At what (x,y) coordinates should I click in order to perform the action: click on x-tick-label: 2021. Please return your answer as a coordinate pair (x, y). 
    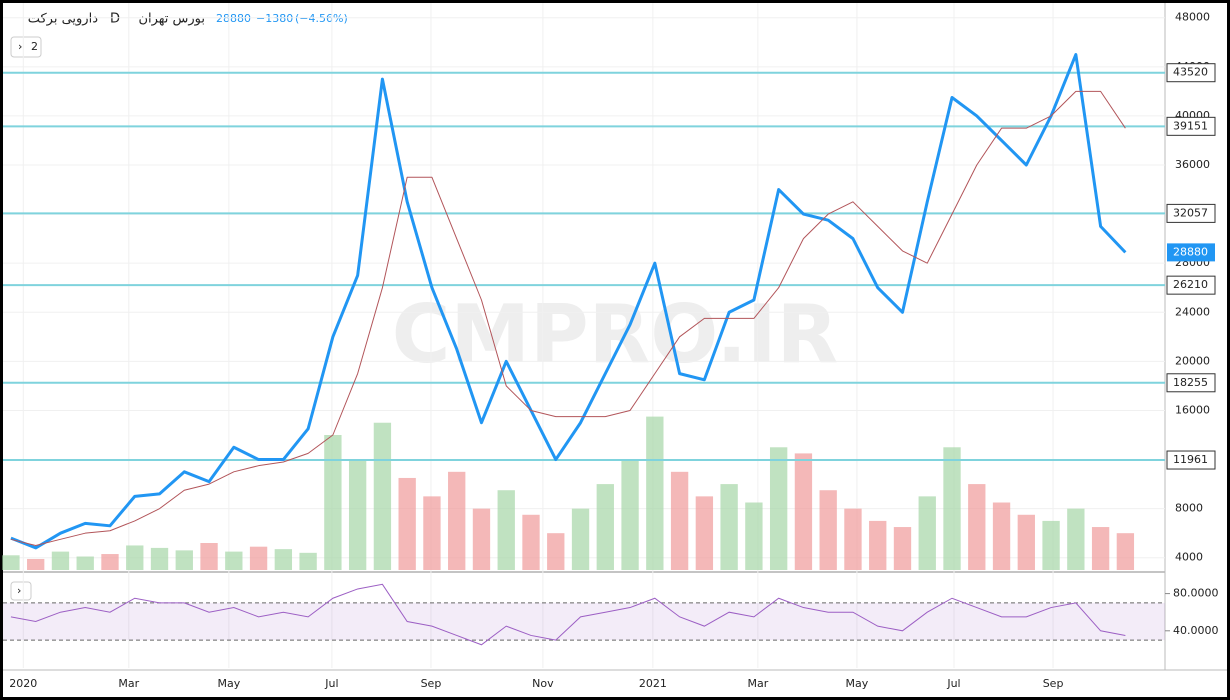
    Looking at the image, I should click on (653, 683).